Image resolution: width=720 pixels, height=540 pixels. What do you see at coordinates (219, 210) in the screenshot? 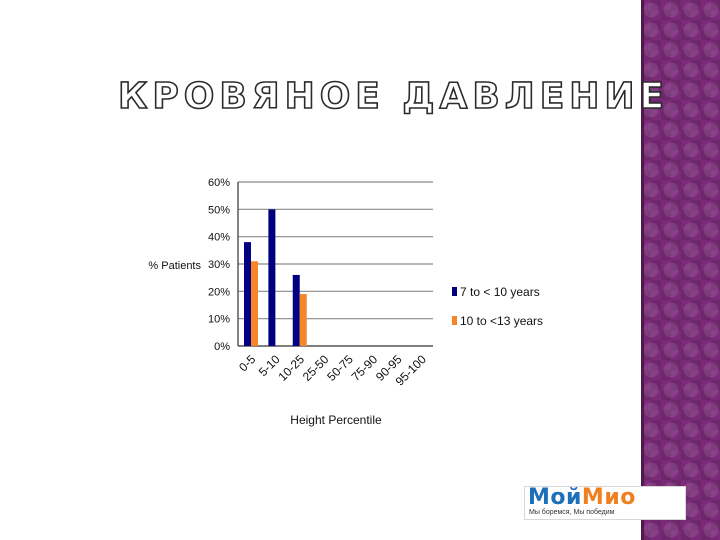
I see `y-tick-label: 50%` at bounding box center [219, 210].